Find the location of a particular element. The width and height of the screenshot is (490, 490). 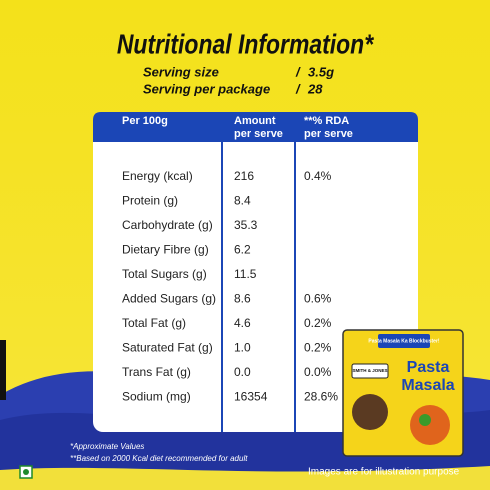

package-tagline: Pasta Masala Ka Blockbuster! is located at coordinates (403, 341).